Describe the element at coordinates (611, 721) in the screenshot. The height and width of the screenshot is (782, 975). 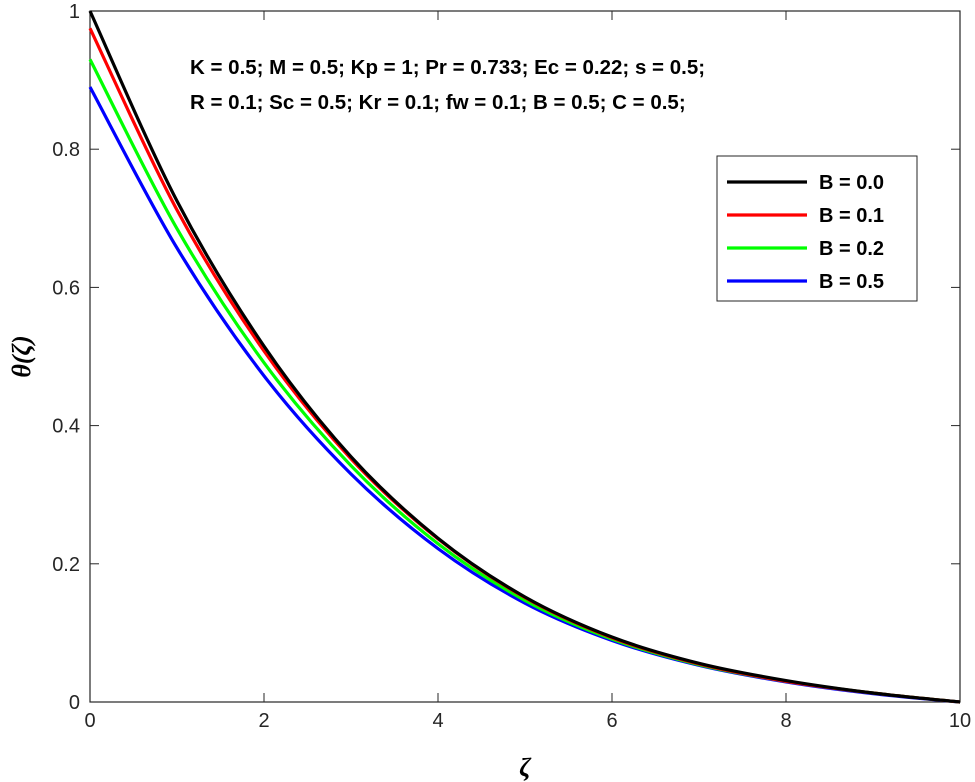
I see `x-tick-label: 6` at that location.